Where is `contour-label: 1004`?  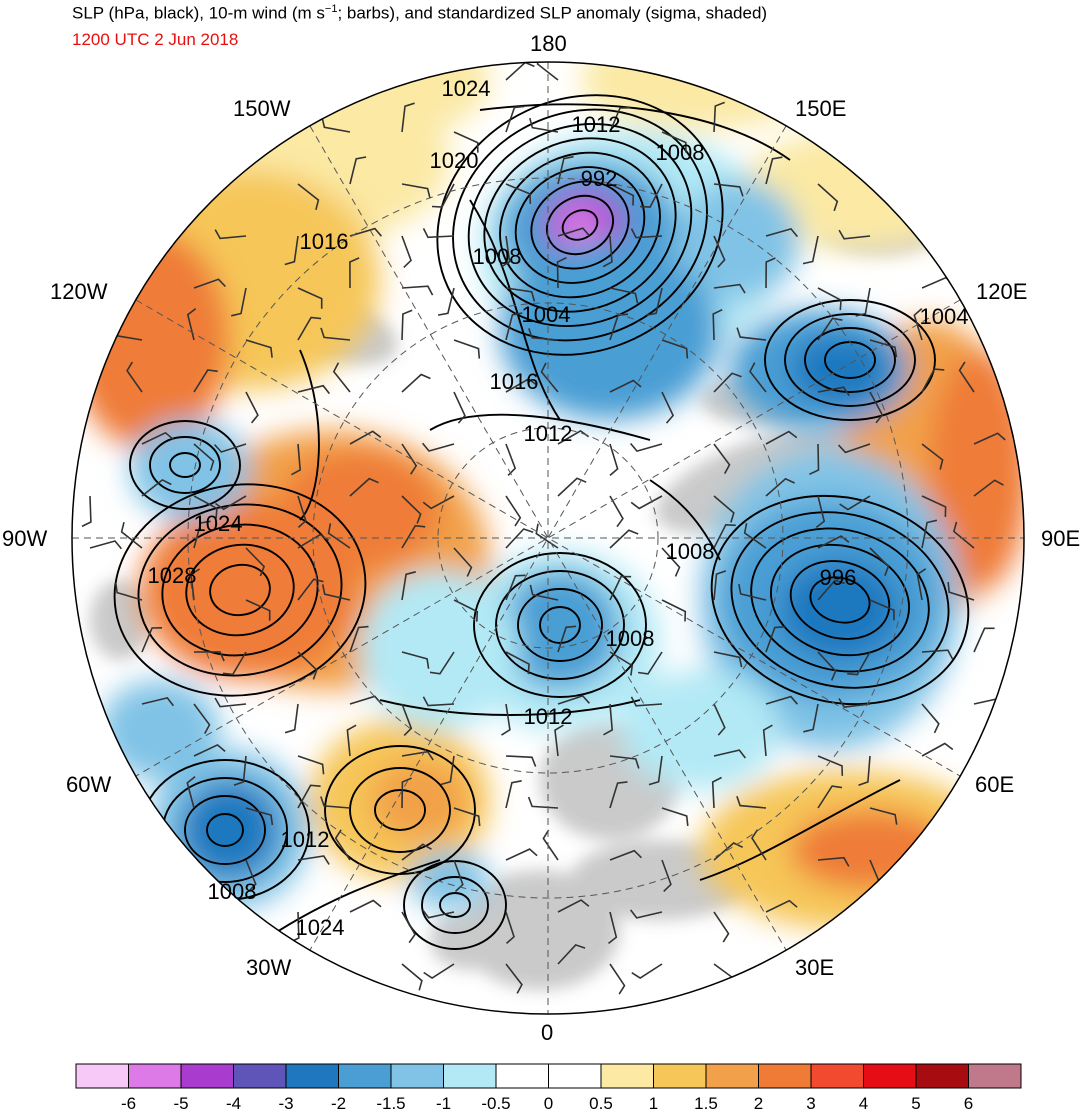
contour-label: 1004 is located at coordinates (546, 314).